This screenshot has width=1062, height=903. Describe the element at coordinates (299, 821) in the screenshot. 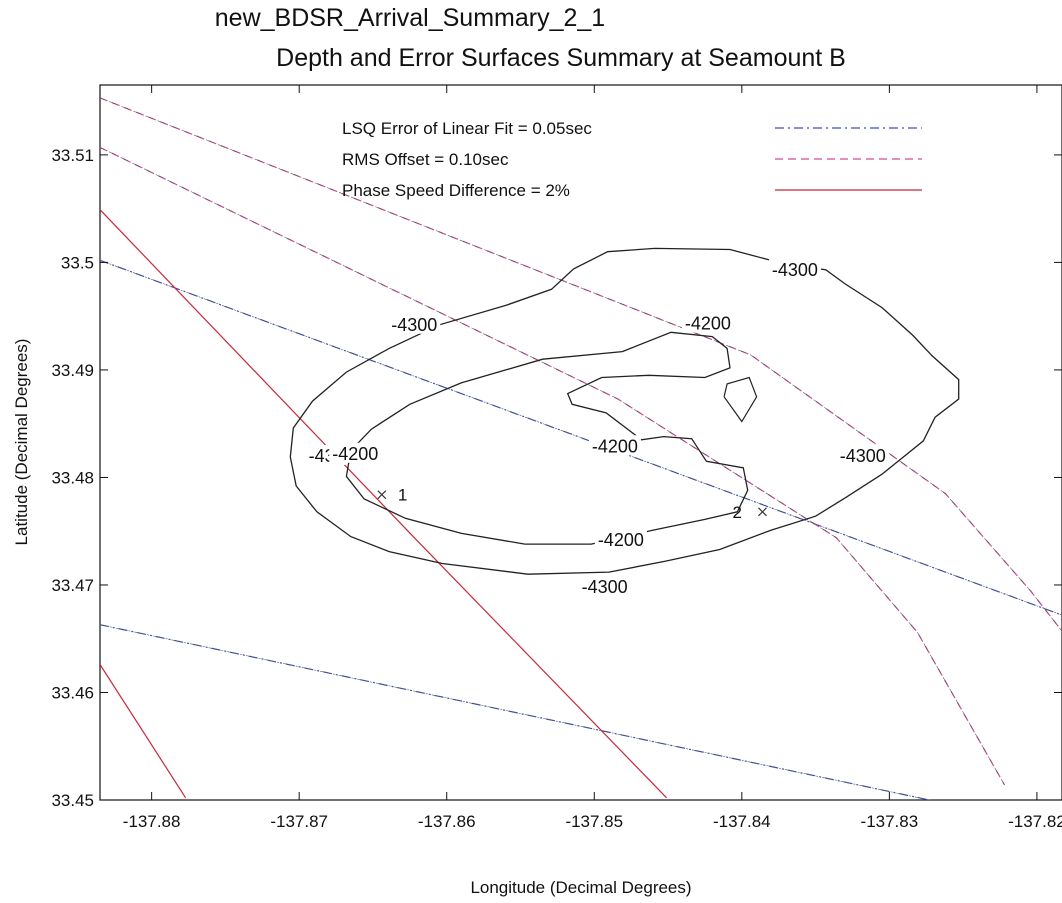

I see `x-tick-label: -137.87` at that location.